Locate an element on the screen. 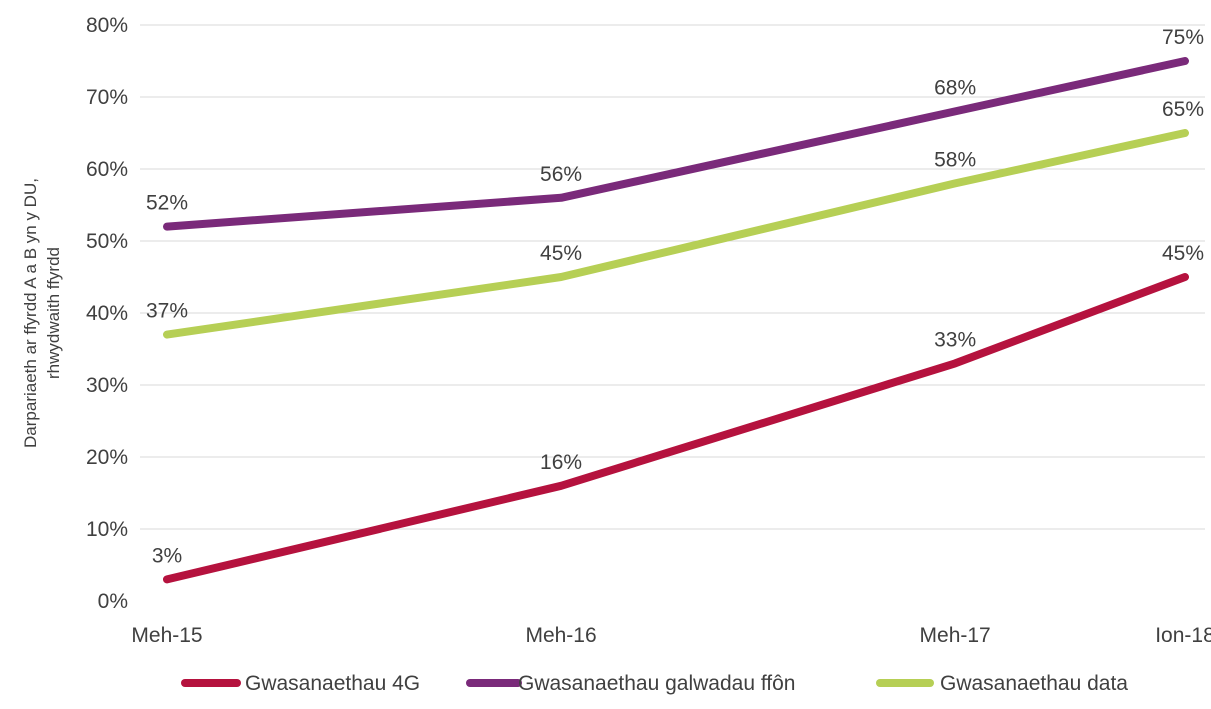 This screenshot has width=1211, height=709. y-axis-ticks: 0% 10% 20% 30% 40% 50% 60% 70% 80% is located at coordinates (107, 313).